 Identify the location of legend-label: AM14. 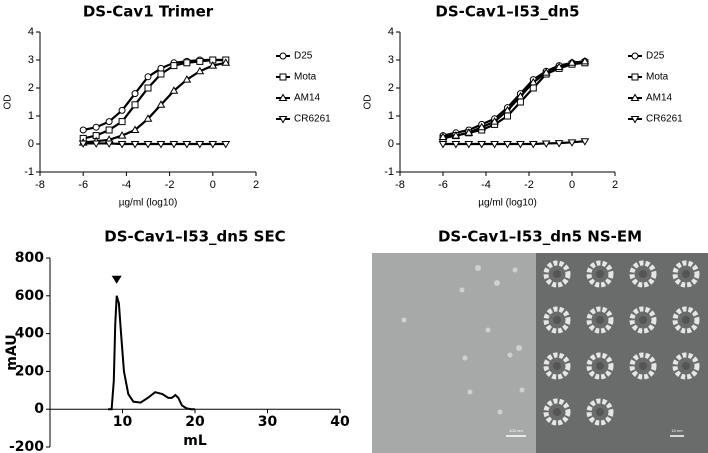
(307, 98).